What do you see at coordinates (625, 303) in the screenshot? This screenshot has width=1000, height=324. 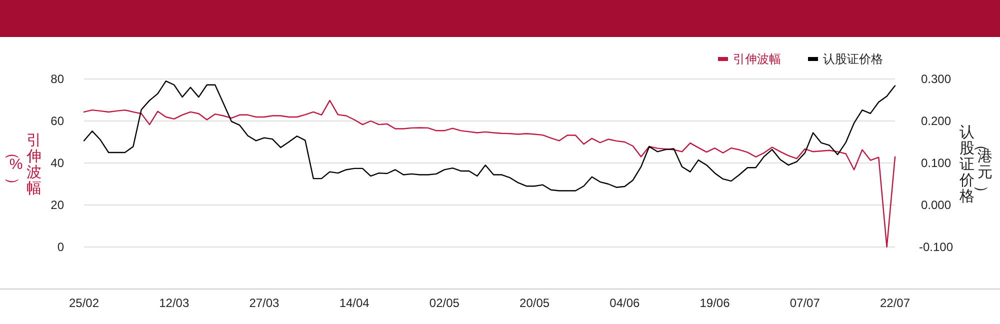 I see `x-tick-label: 04/06` at bounding box center [625, 303].